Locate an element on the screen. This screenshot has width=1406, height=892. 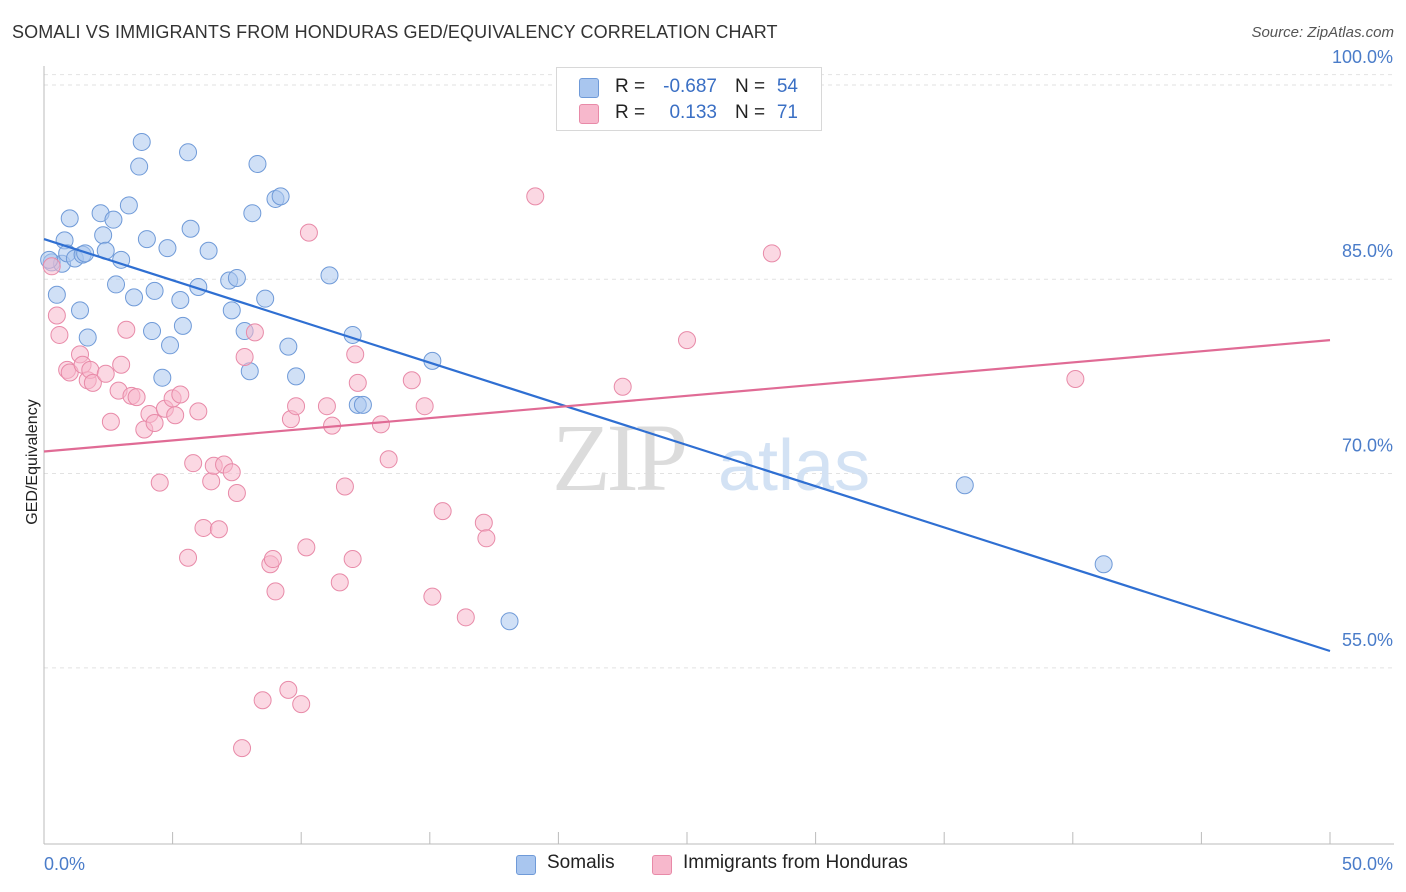
correlation-stats-box: R = -0.687 N = 54 R = 0.133 N = 71 is located at coordinates (689, 99).